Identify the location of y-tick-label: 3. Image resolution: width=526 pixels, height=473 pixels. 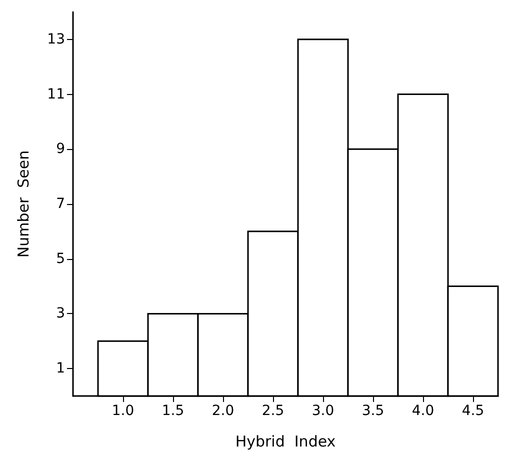
(60, 314).